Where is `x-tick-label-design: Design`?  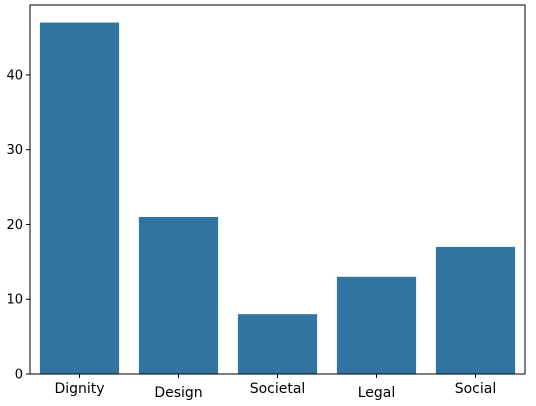 x-tick-label-design: Design is located at coordinates (178, 393).